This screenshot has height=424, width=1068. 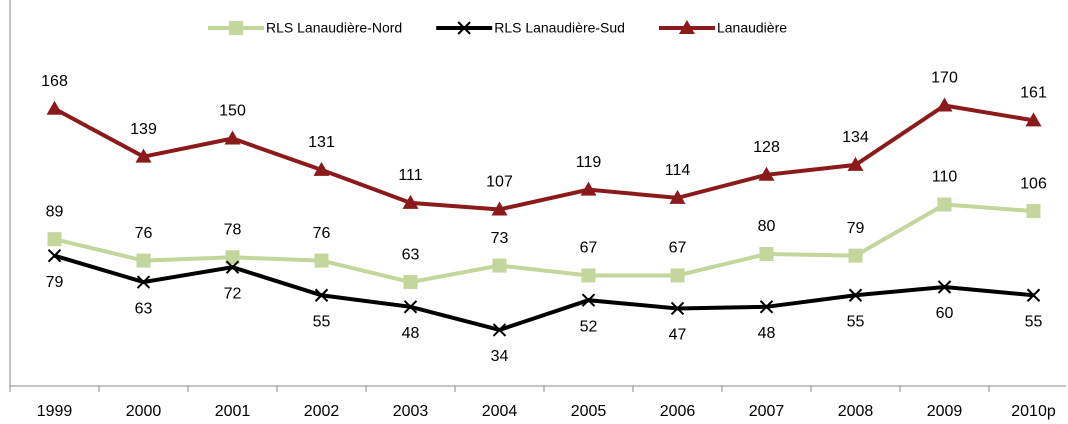 What do you see at coordinates (55, 411) in the screenshot?
I see `x-tick-label: 1999` at bounding box center [55, 411].